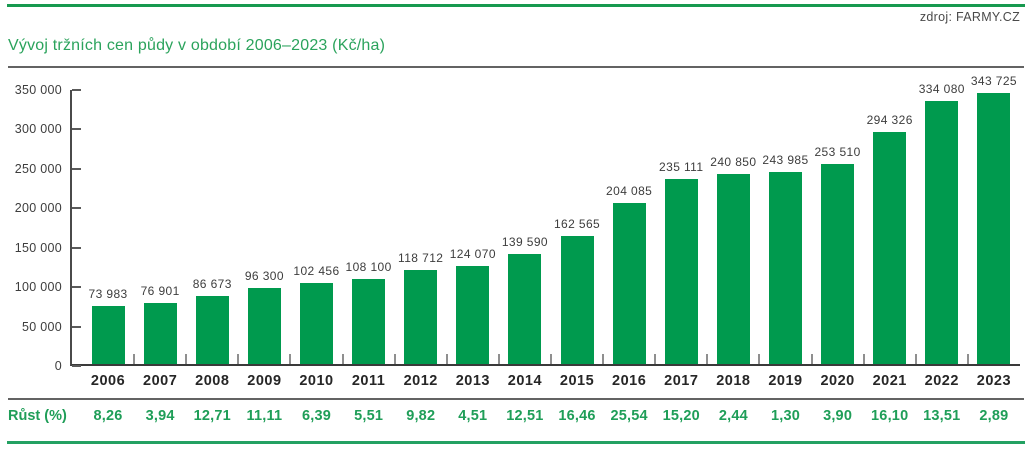 This screenshot has width=1032, height=471. What do you see at coordinates (516, 67) in the screenshot?
I see `title-divider` at bounding box center [516, 67].